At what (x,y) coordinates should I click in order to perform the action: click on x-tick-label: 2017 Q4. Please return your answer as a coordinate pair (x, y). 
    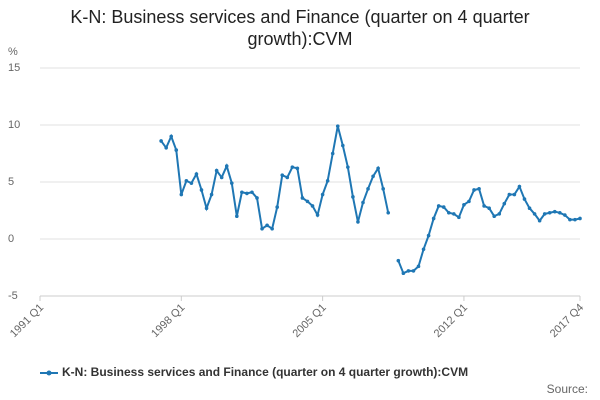
    Looking at the image, I should click on (567, 321).